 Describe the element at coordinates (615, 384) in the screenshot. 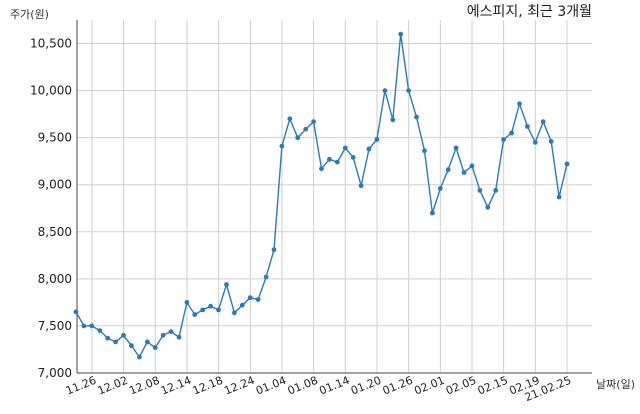

I see `x-axis-label: 날짜(일)` at that location.